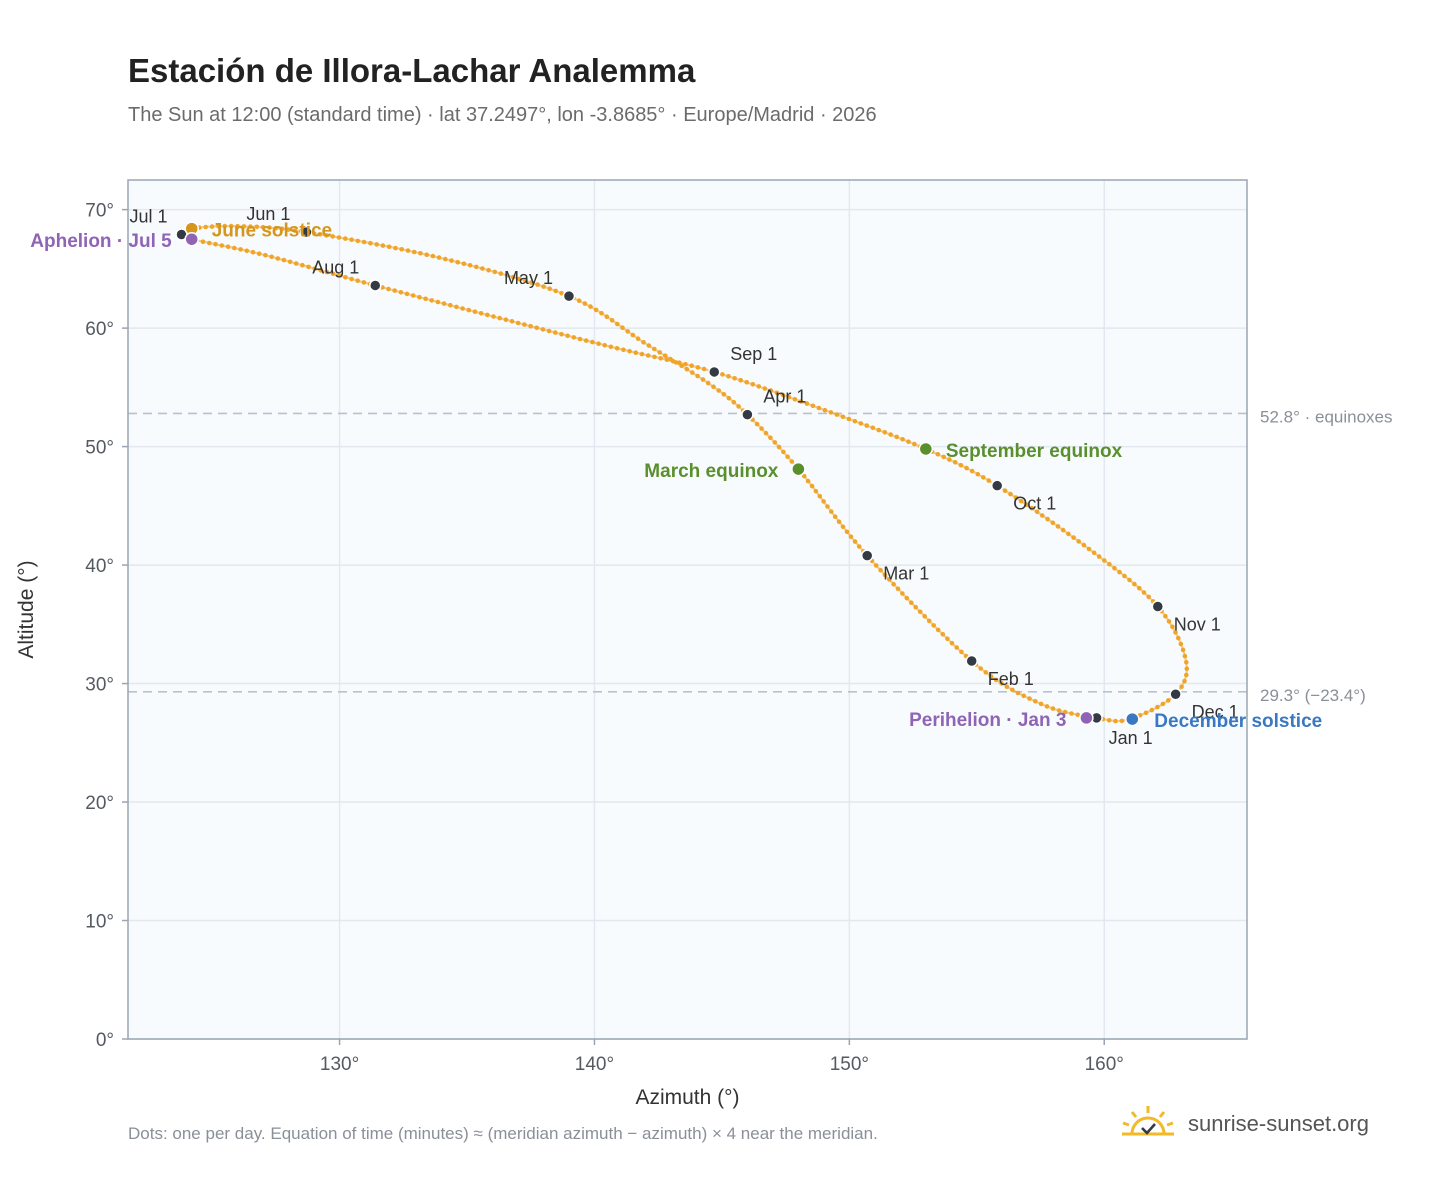 This screenshot has height=1188, width=1448. Describe the element at coordinates (268, 214) in the screenshot. I see `month-marker-label: Jun 1` at that location.